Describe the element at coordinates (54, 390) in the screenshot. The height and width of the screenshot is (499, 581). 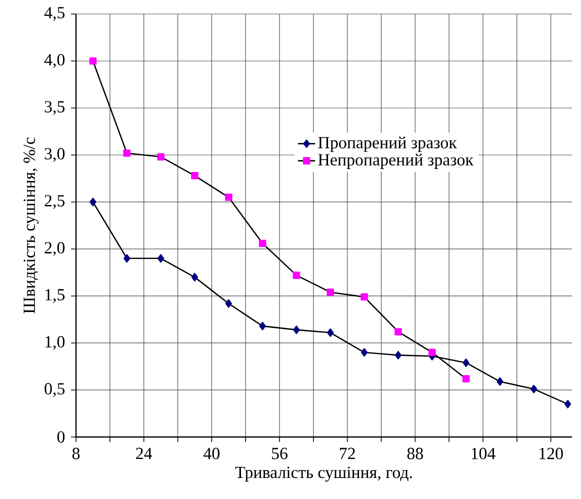
I see `y-tick-label: 0,5` at that location.